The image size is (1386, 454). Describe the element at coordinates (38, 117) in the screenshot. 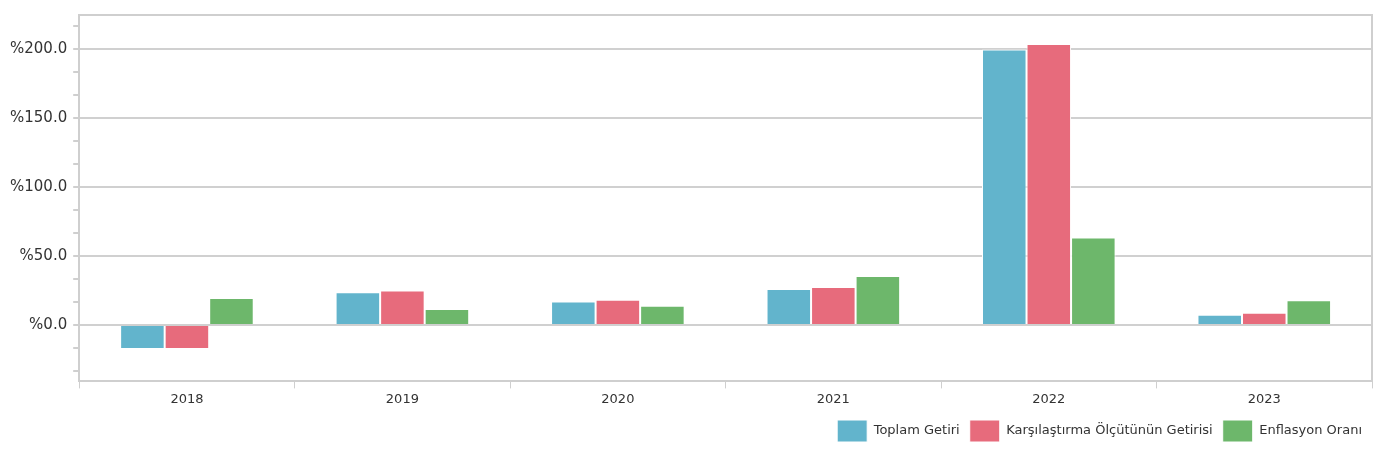

I see `y-tick-label: %150.0` at that location.